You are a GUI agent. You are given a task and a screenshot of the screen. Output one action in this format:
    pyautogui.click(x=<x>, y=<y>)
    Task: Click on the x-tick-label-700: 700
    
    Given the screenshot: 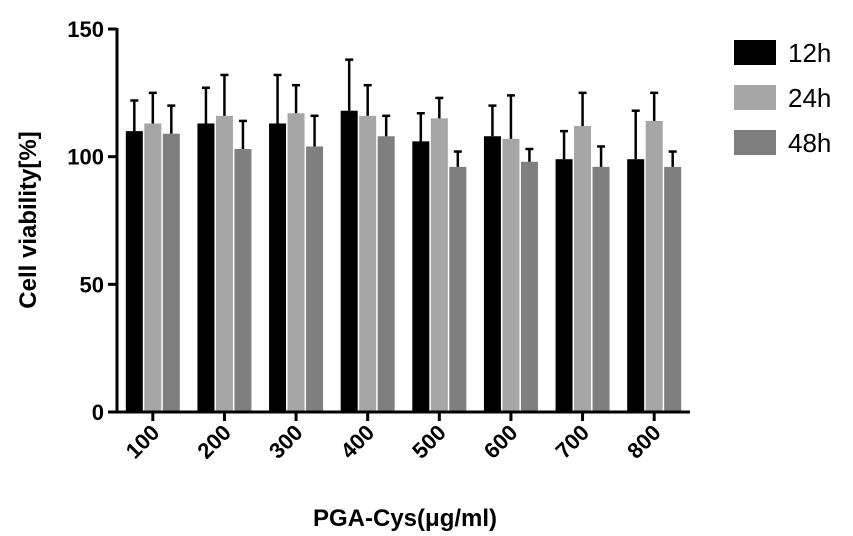 What is the action you would take?
    pyautogui.click(x=572, y=442)
    